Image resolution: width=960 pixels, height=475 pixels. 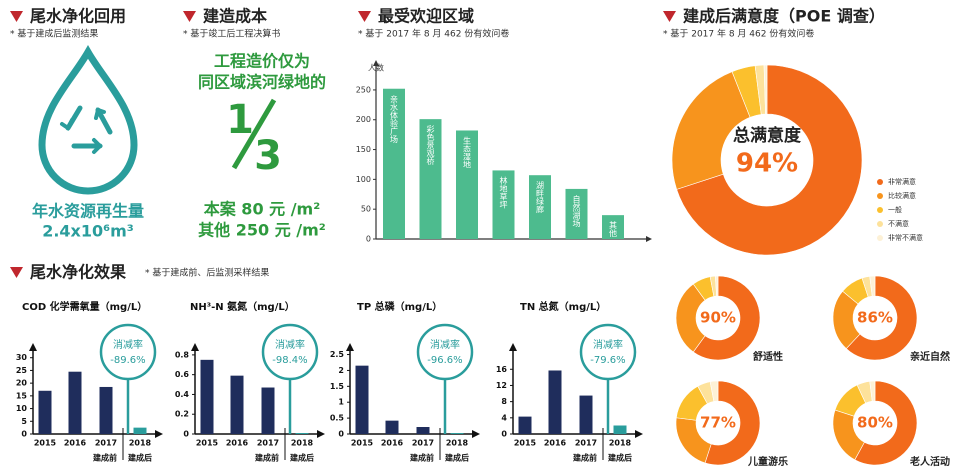 What do you see at coordinates (504, 417) in the screenshot?
I see `y-tick-label: 4` at bounding box center [504, 417].